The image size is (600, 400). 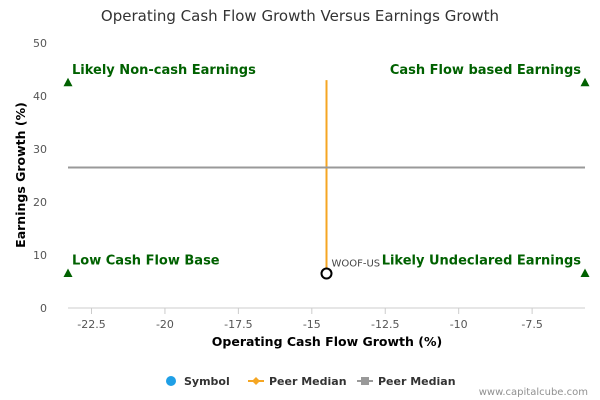 I want to click on legend: Symbol Peer Median Peer Median, so click(x=311, y=381).